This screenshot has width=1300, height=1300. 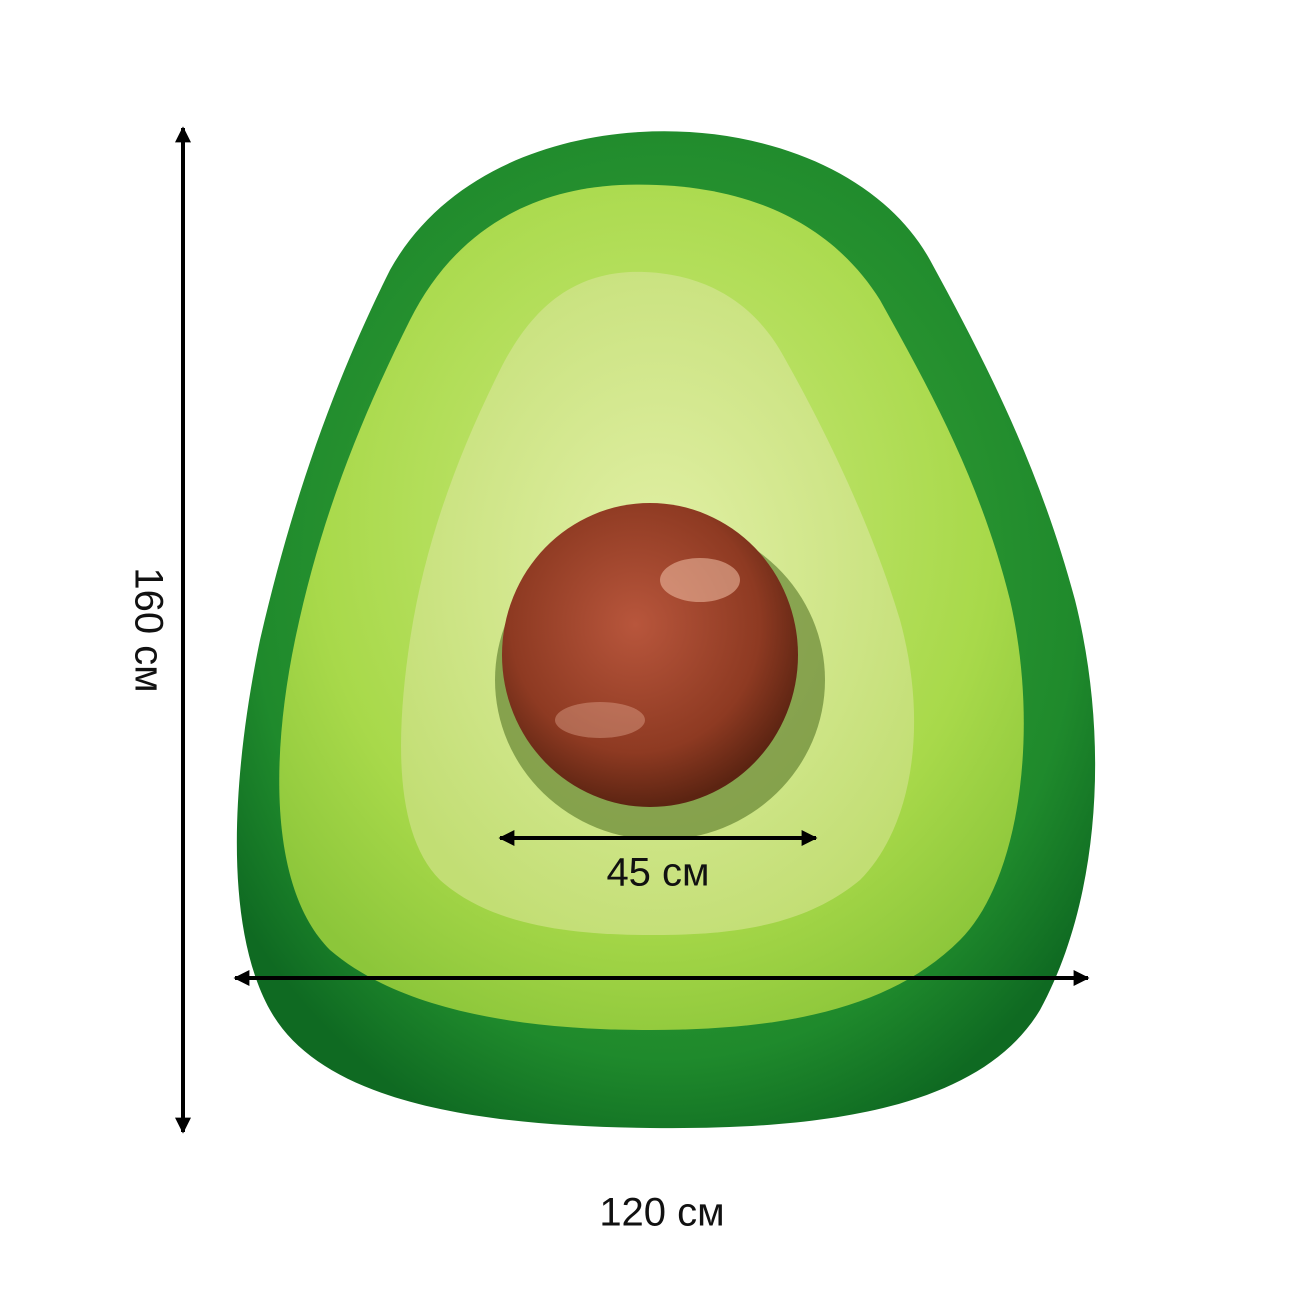 I want to click on avocado-pit, so click(x=650, y=655).